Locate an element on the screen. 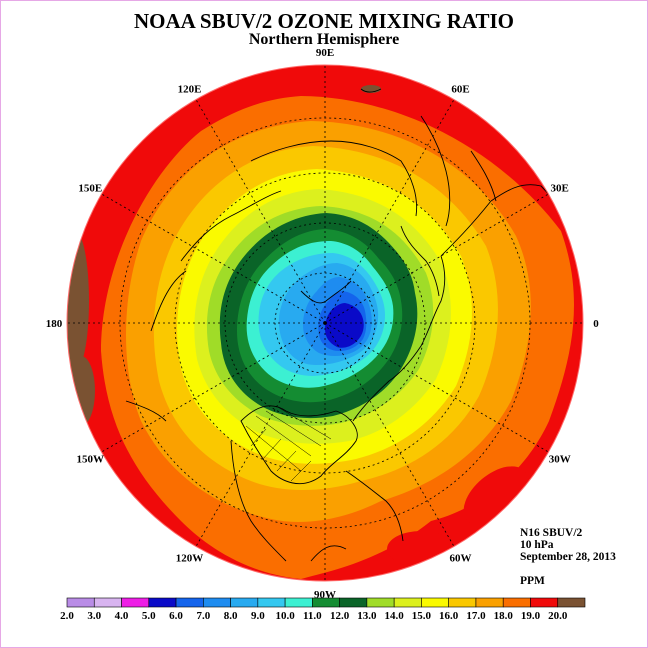 This screenshot has height=648, width=648. colorbar-tick-label: 10.0 is located at coordinates (285, 616).